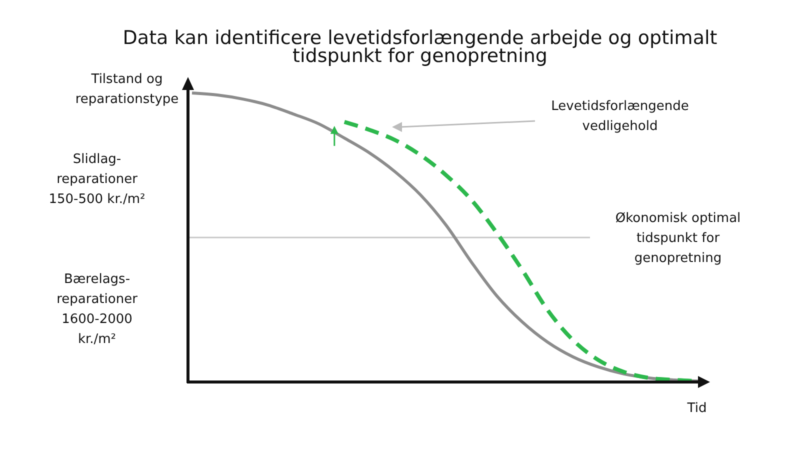 The height and width of the screenshot is (467, 787). Describe the element at coordinates (678, 238) in the screenshot. I see `ref-line-label: Økonomisk optimal tidspunkt for genopretning` at that location.